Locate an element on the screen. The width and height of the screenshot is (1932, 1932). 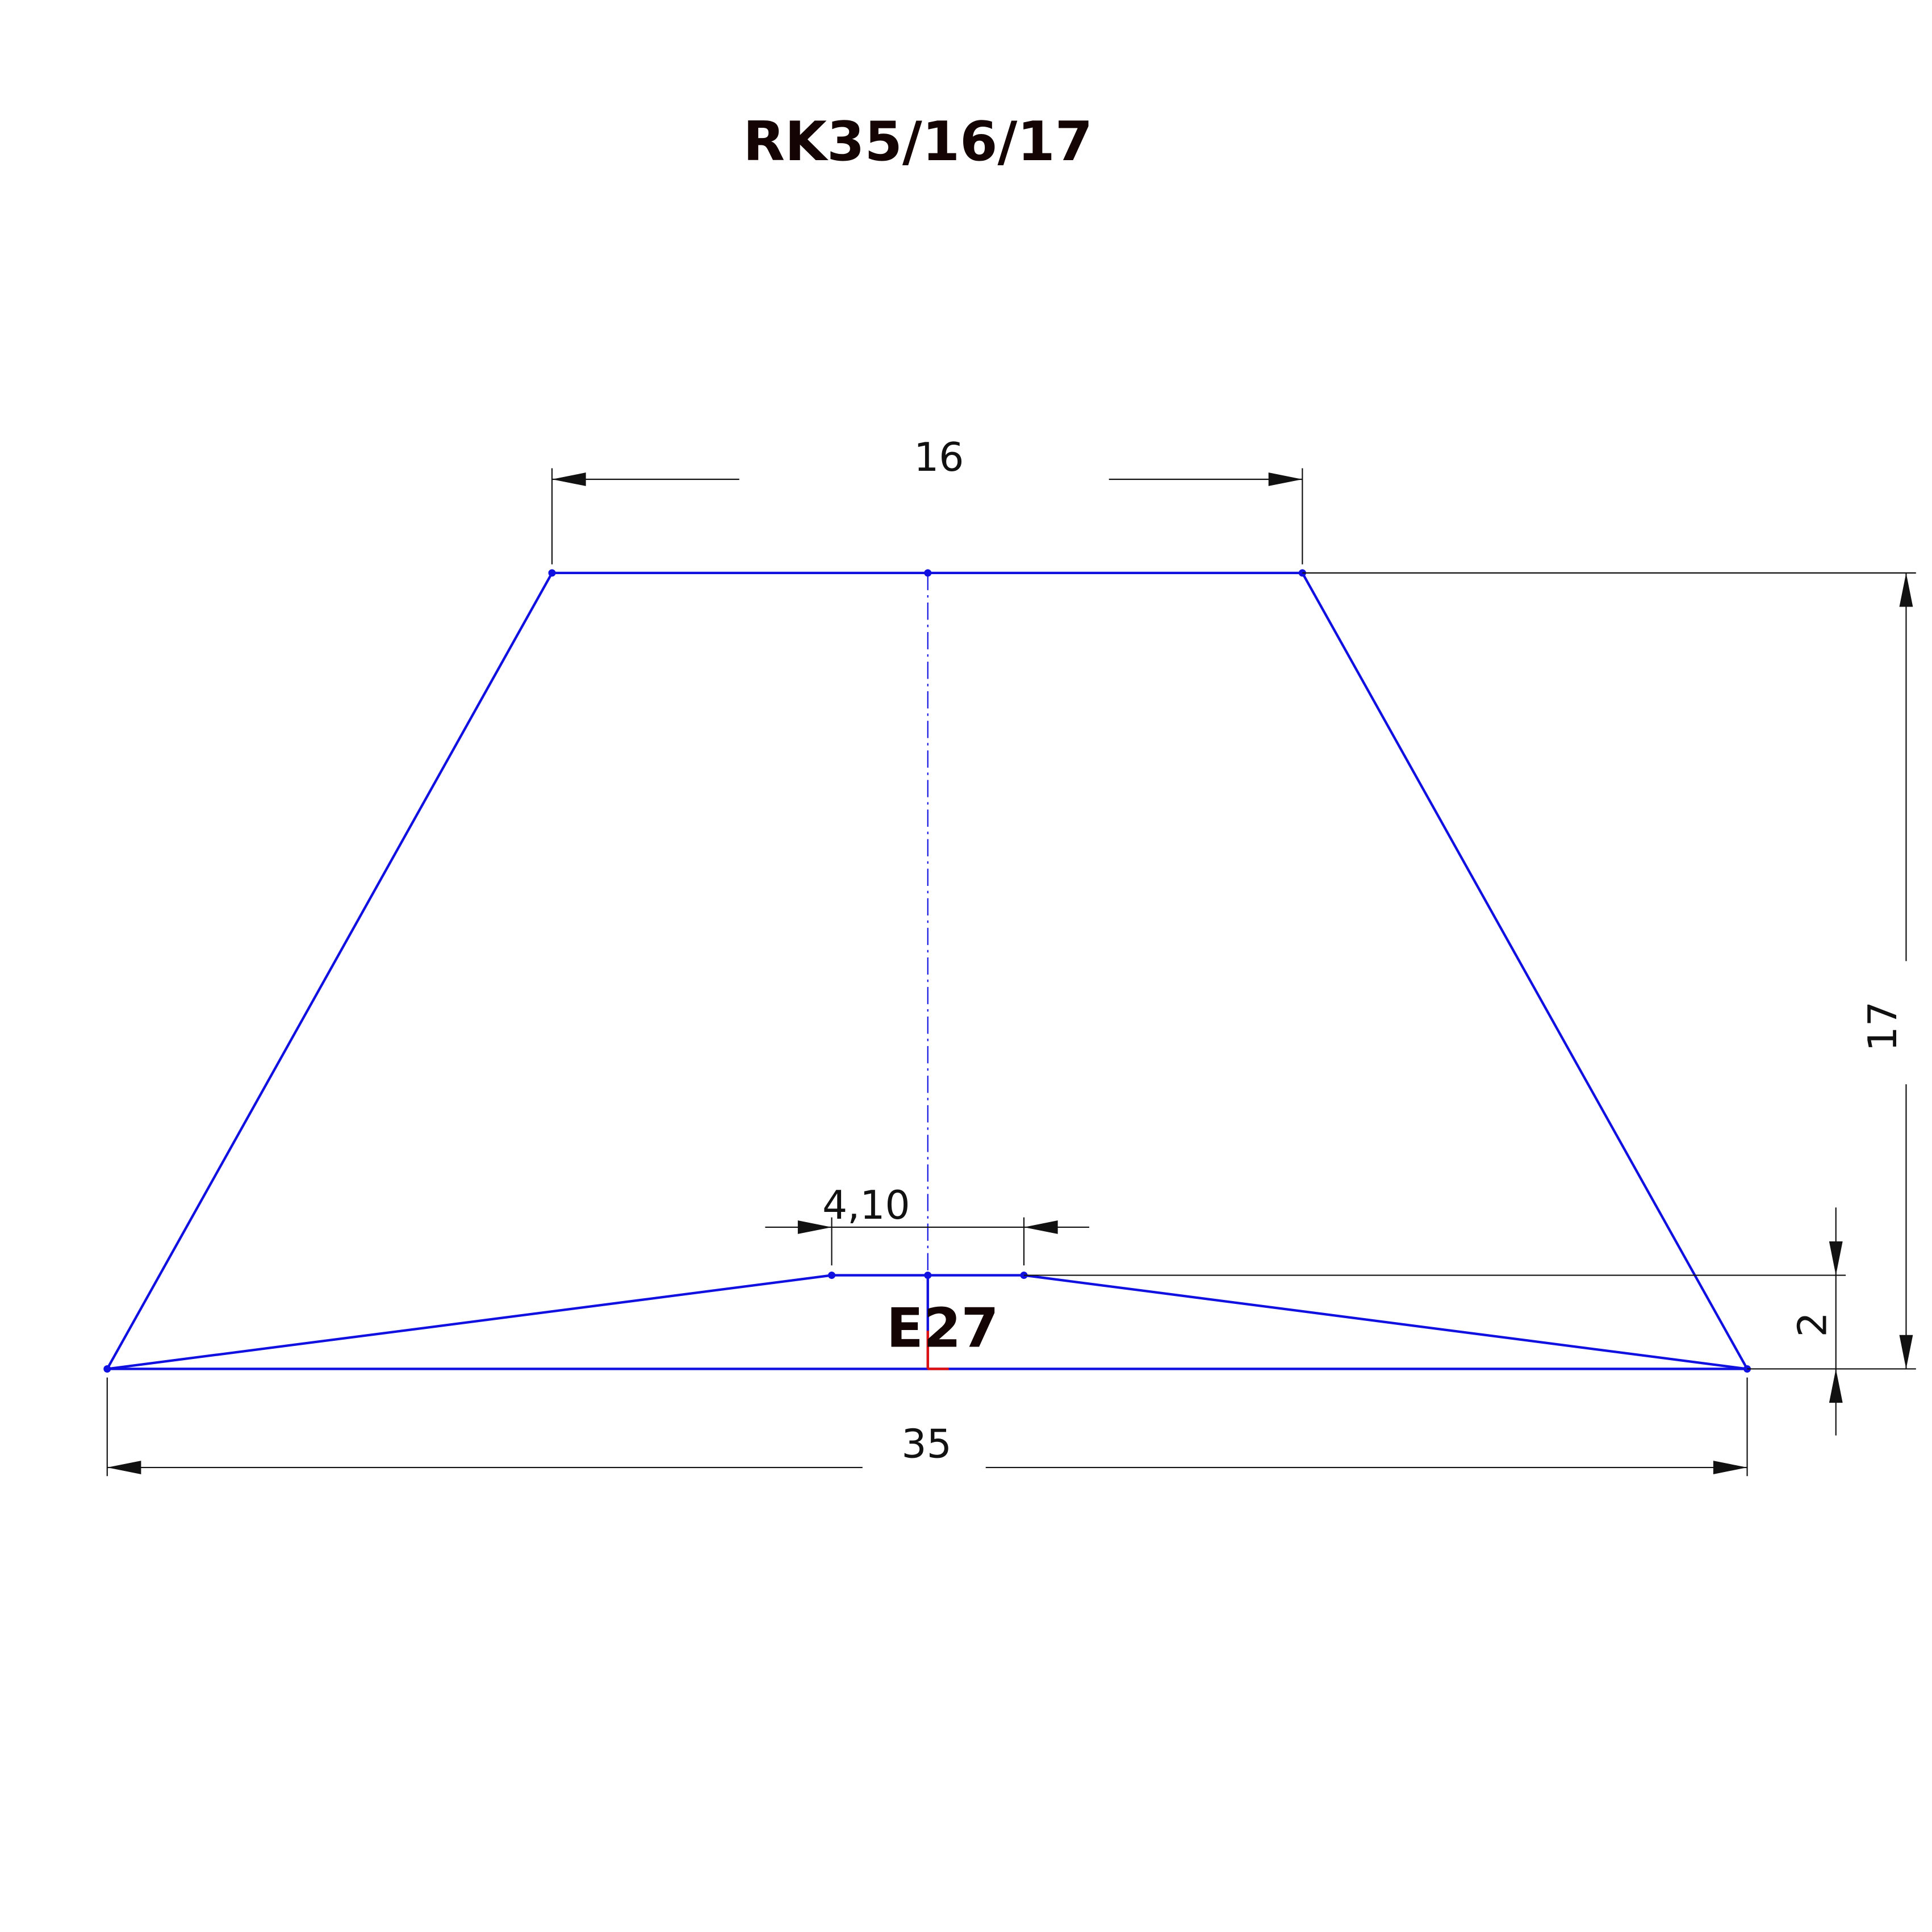
inner-left-edge is located at coordinates (469, 1322).